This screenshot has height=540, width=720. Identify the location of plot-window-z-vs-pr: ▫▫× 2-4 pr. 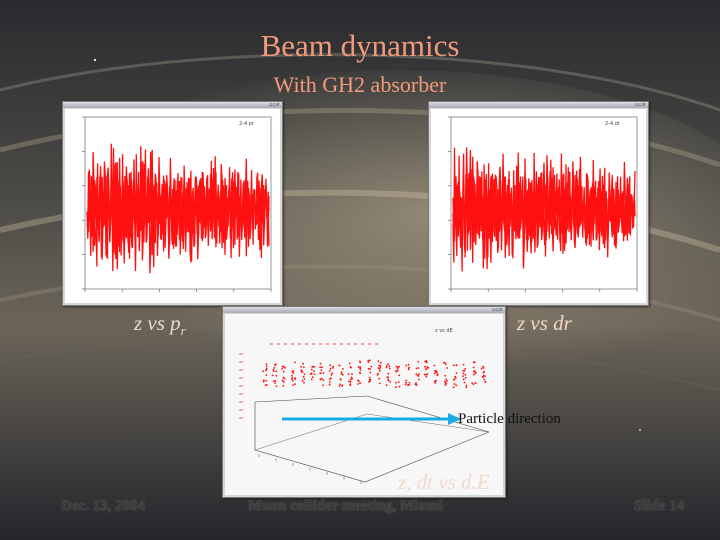
(172, 203).